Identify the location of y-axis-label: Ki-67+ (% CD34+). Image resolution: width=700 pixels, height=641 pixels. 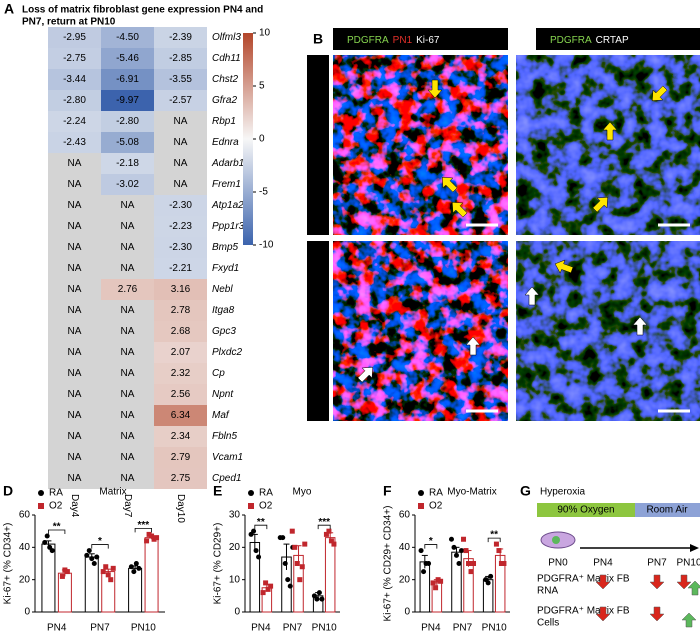
(8, 564).